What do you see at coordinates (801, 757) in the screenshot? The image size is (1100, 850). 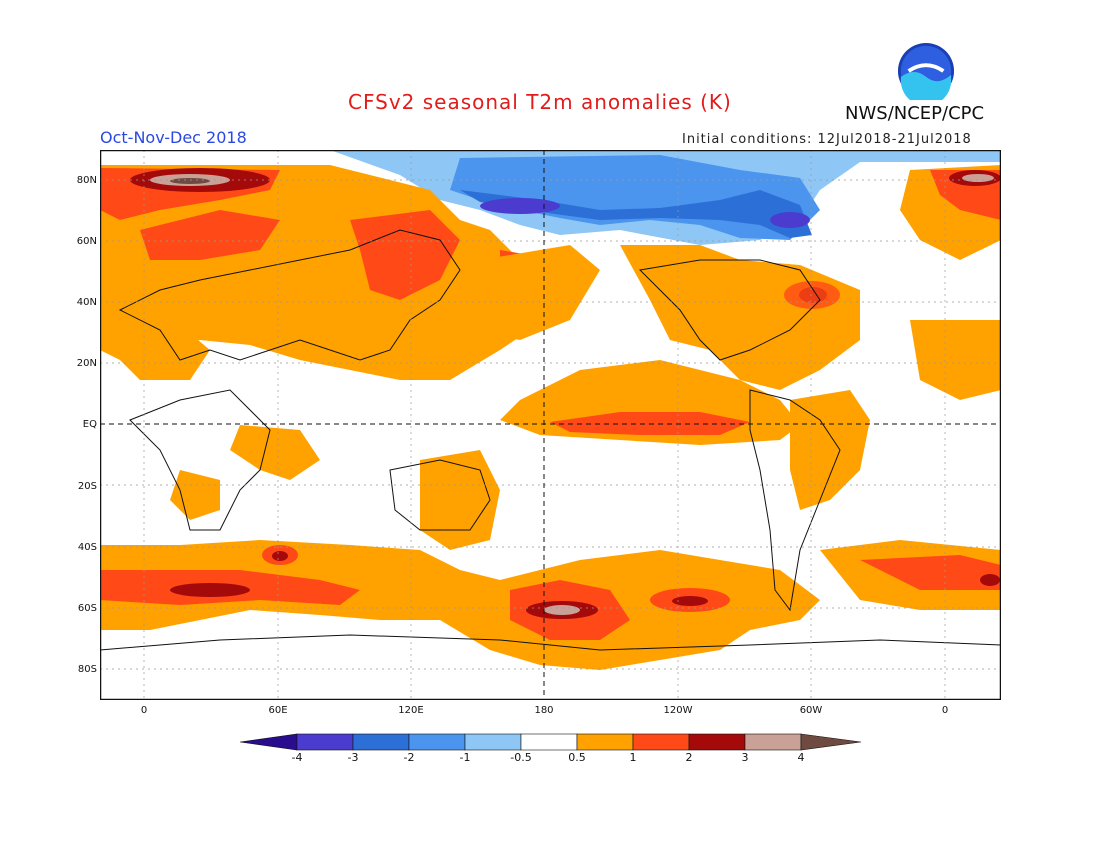 I see `colorbar-label: 4` at bounding box center [801, 757].